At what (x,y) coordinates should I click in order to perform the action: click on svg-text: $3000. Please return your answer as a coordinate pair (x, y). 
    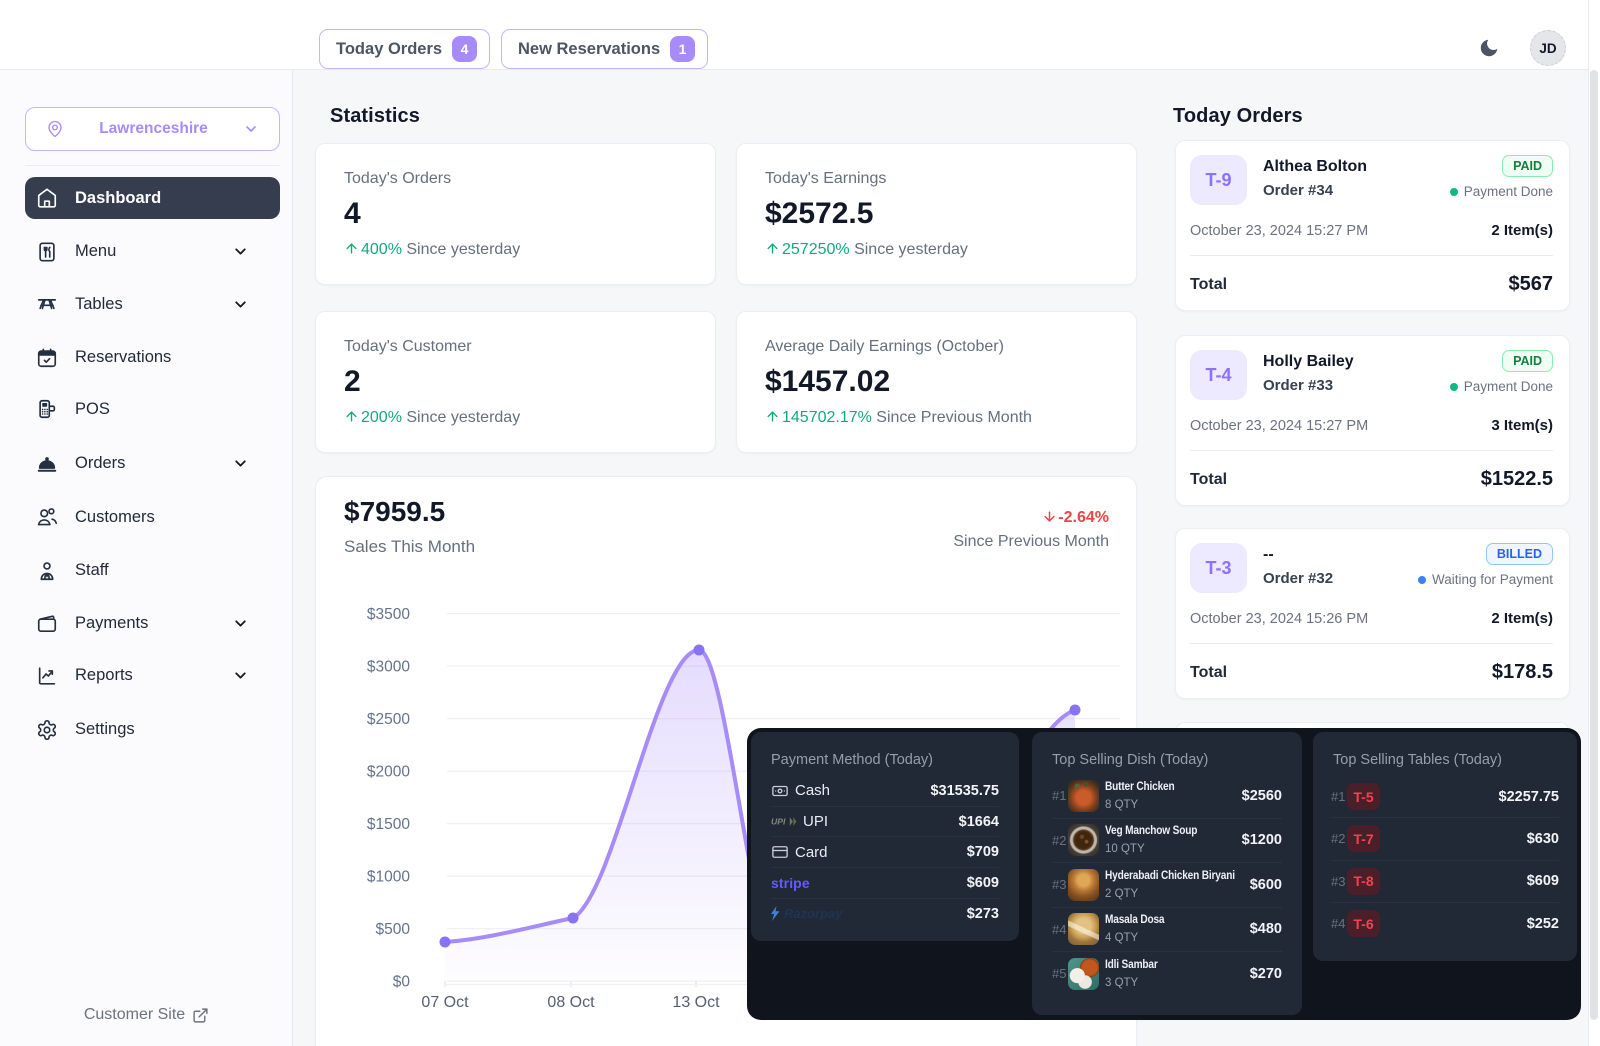
    Looking at the image, I should click on (388, 667).